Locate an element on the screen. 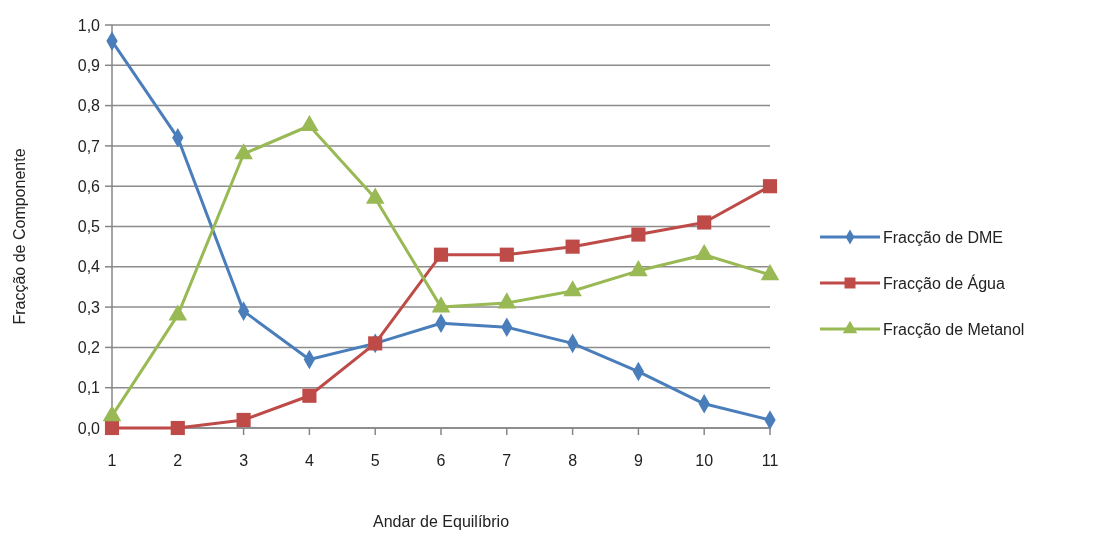 The width and height of the screenshot is (1100, 538). x-tick-label: 10 is located at coordinates (704, 460).